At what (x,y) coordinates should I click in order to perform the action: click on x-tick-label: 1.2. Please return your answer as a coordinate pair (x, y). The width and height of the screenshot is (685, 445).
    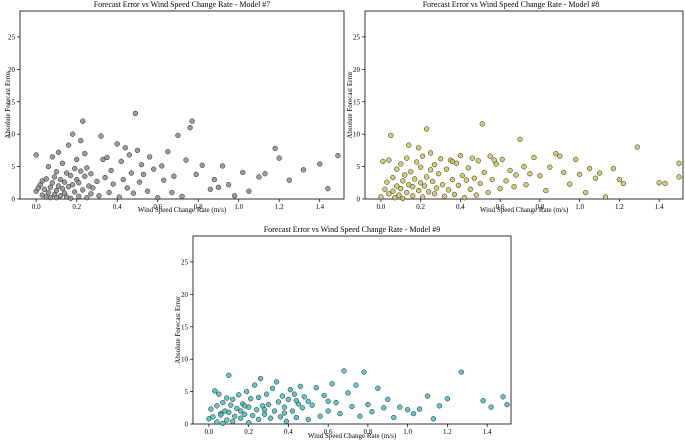
    Looking at the image, I should click on (619, 207).